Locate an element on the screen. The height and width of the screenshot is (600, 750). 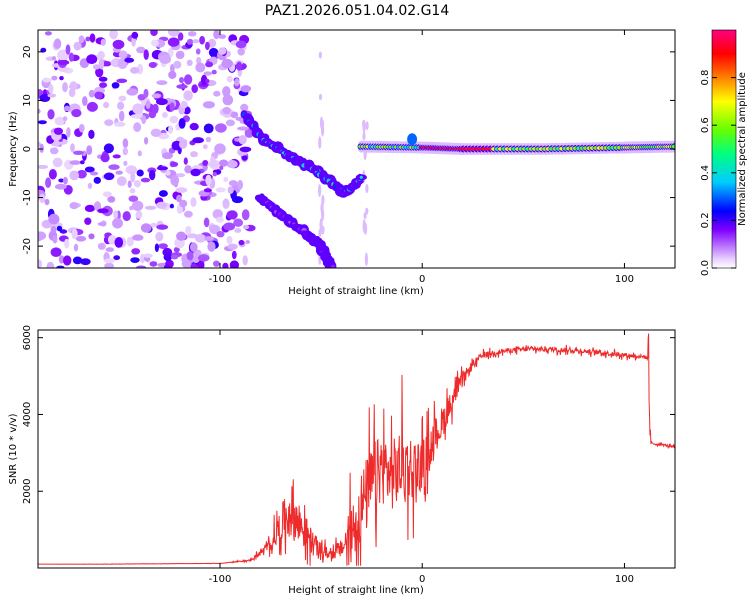
x-tick-label: 100 is located at coordinates (624, 579).